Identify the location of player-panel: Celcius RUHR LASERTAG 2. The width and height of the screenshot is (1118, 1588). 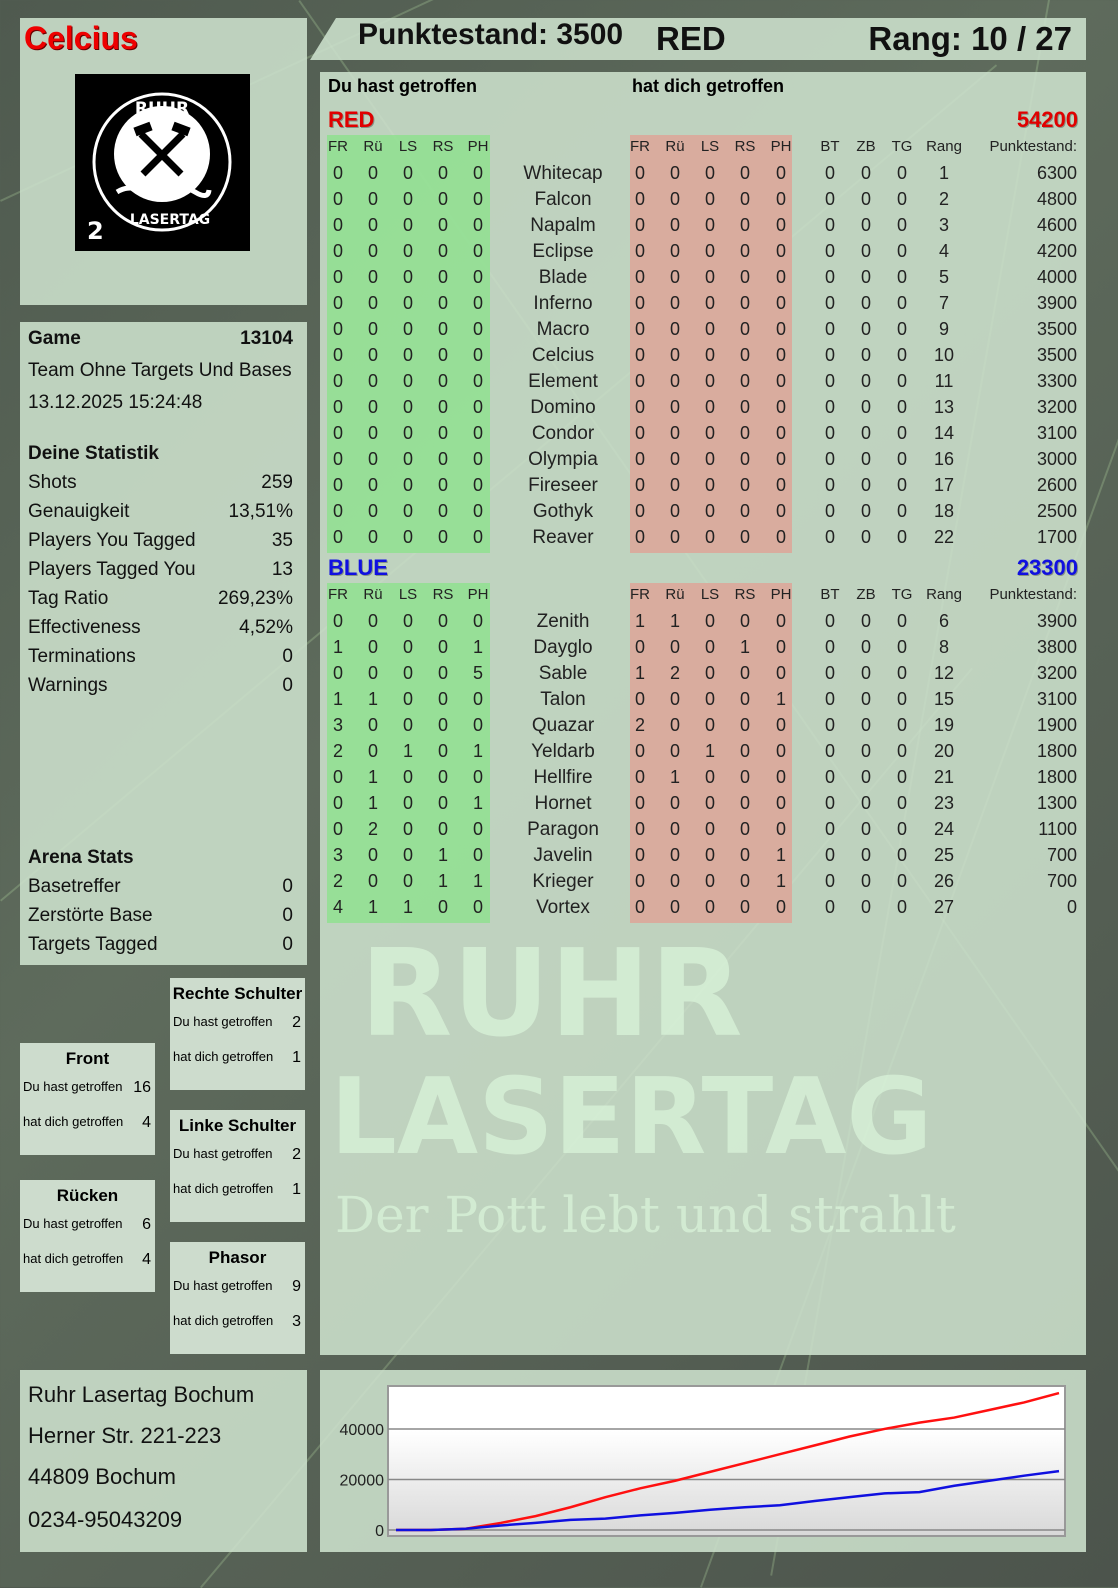
(163, 161).